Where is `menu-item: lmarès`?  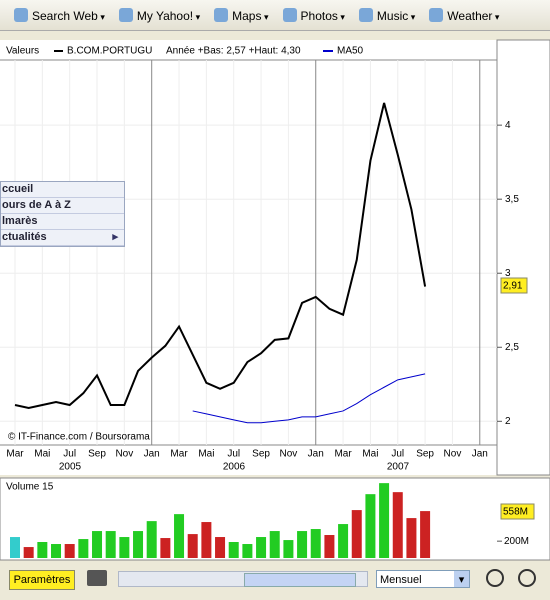 menu-item: lmarès is located at coordinates (62, 222).